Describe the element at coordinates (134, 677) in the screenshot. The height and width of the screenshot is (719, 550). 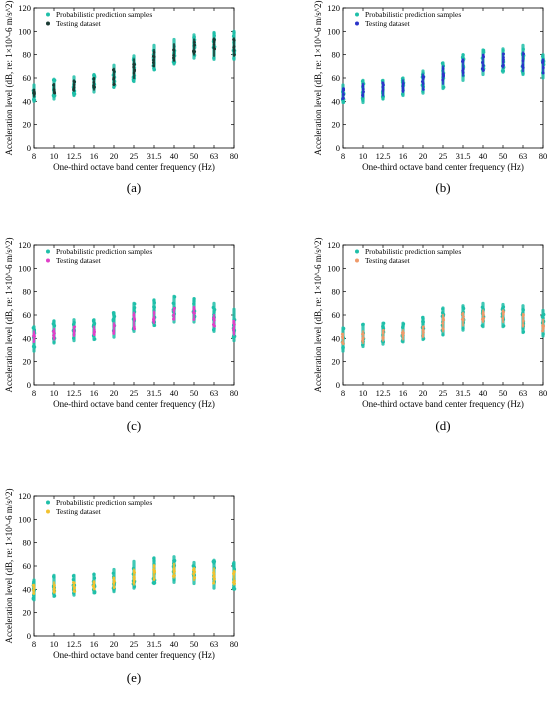
I see `panel-label: (e)` at that location.